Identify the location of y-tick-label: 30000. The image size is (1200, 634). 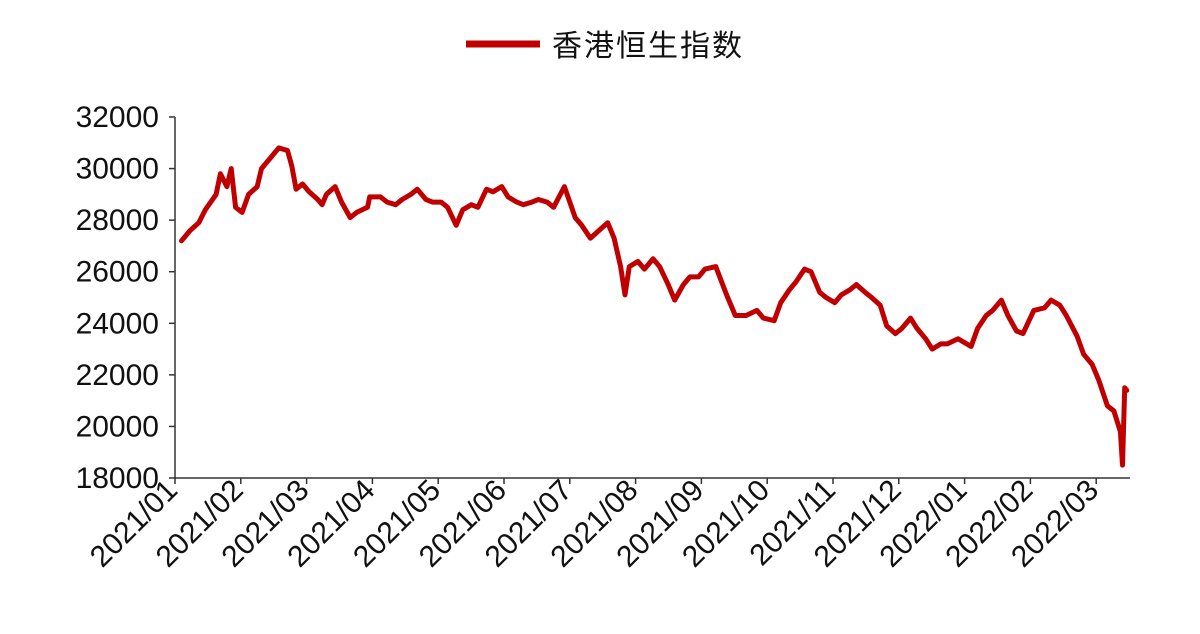
(117, 169).